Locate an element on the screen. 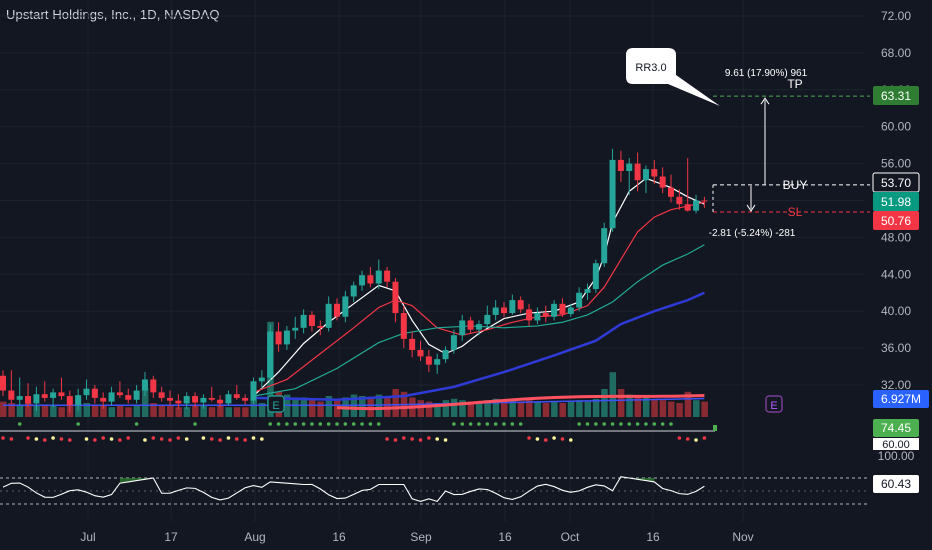 The height and width of the screenshot is (550, 932). svg-text: 50.76 is located at coordinates (896, 221).